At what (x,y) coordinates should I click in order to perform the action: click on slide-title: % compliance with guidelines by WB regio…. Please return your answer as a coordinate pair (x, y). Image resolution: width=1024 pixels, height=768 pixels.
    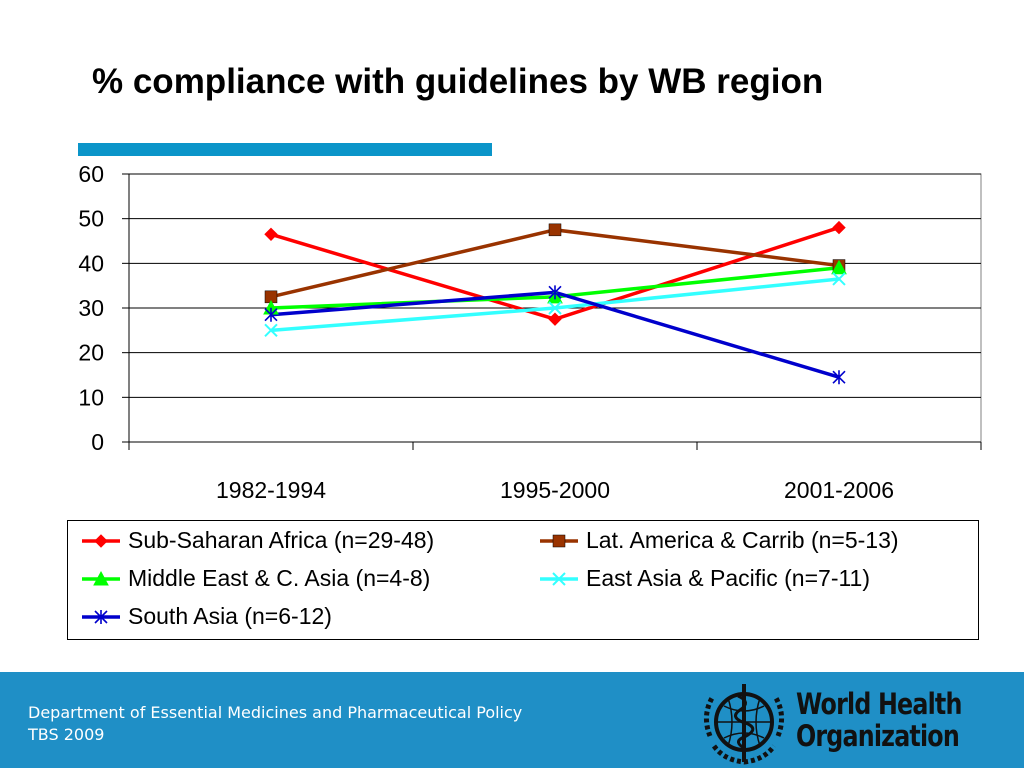
    Looking at the image, I should click on (458, 81).